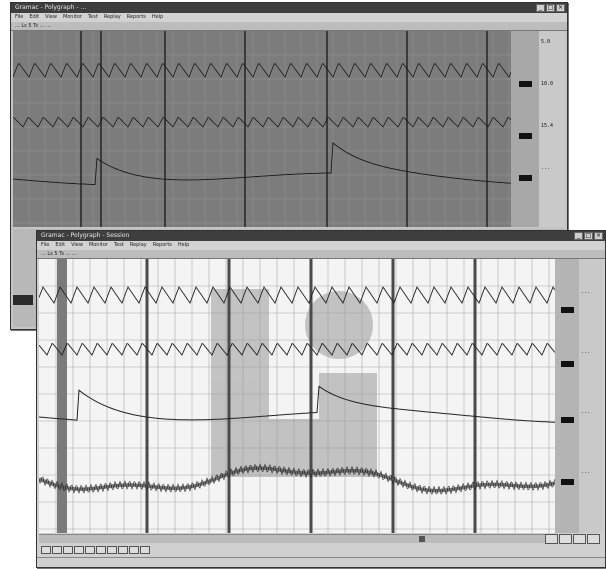 Image resolution: width=606 pixels, height=569 pixels. What do you see at coordinates (297, 538) in the screenshot?
I see `horizontal-scrollbar` at bounding box center [297, 538].